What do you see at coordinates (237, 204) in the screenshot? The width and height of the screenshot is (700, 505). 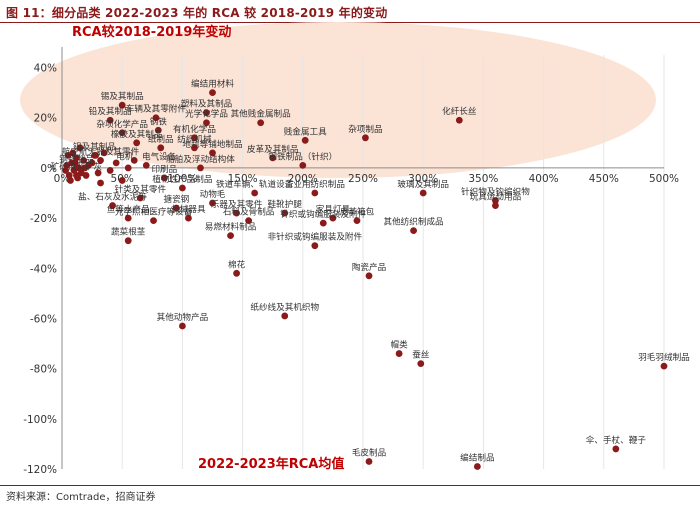 I see `point-label: 乐器及其零件` at bounding box center [237, 204].